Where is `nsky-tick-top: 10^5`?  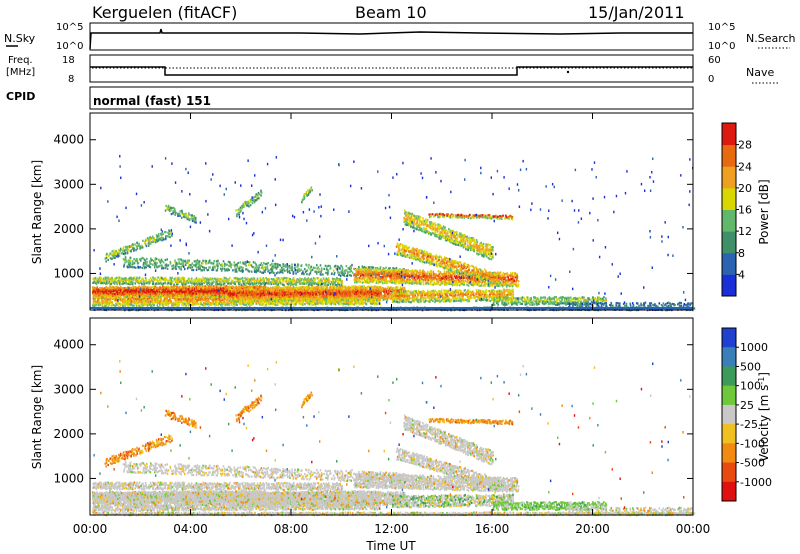 nsky-tick-top: 10^5 is located at coordinates (69, 27).